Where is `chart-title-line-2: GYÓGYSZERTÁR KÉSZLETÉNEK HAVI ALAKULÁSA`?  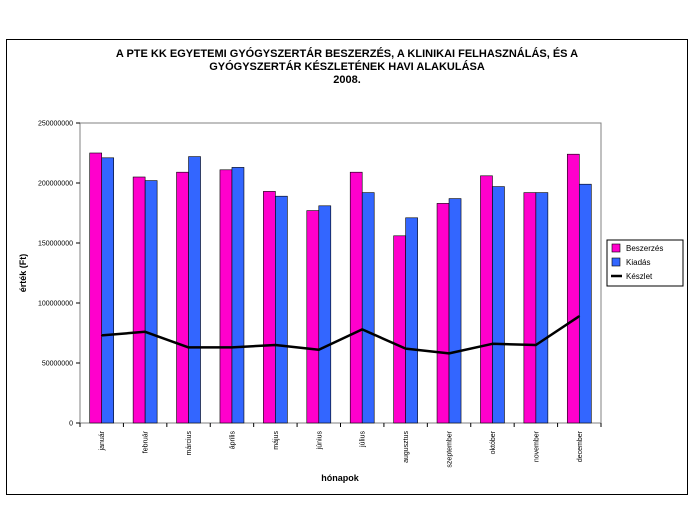 chart-title-line-2: GYÓGYSZERTÁR KÉSZLETÉNEK HAVI ALAKULÁSA is located at coordinates (347, 67).